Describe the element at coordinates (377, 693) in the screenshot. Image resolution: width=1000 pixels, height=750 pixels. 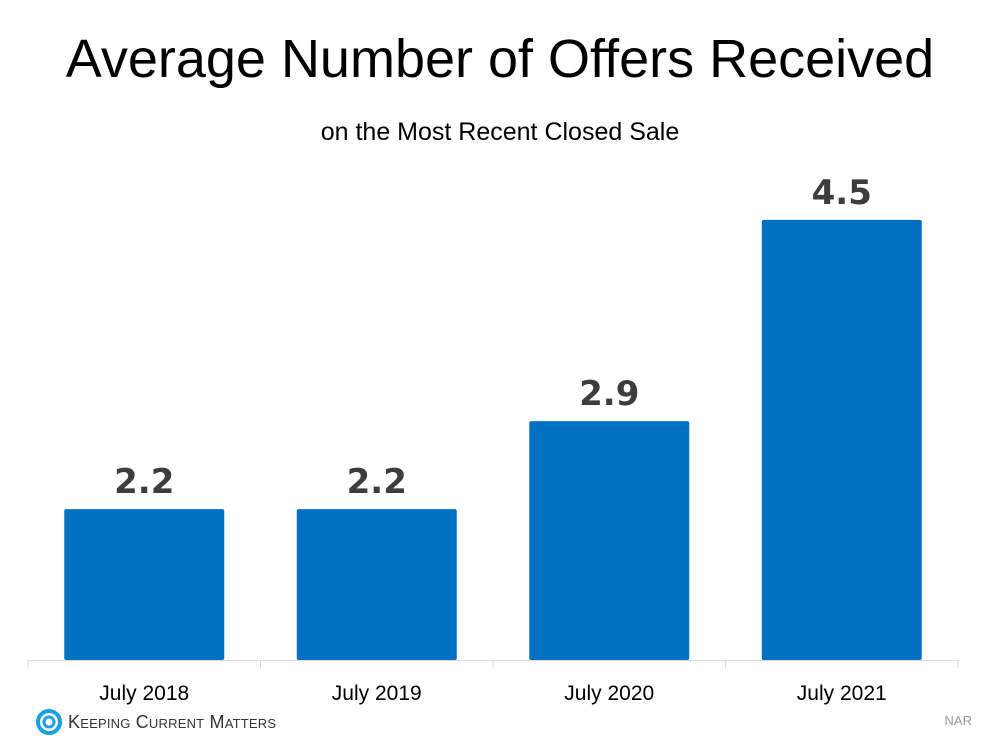
I see `x-tick-label: July 2019` at that location.